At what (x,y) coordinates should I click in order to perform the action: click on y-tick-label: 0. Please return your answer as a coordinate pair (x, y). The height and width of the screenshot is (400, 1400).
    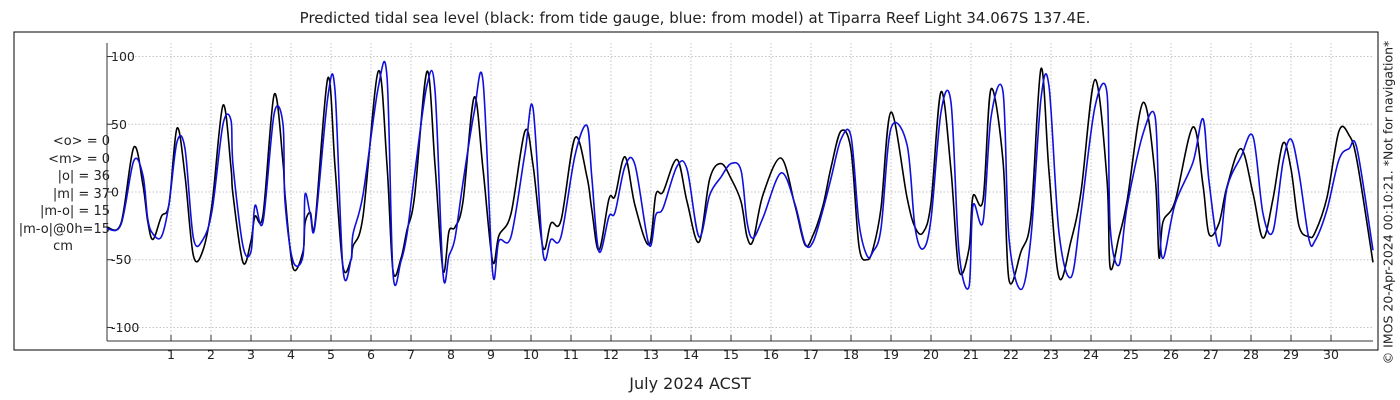
    Looking at the image, I should click on (115, 192).